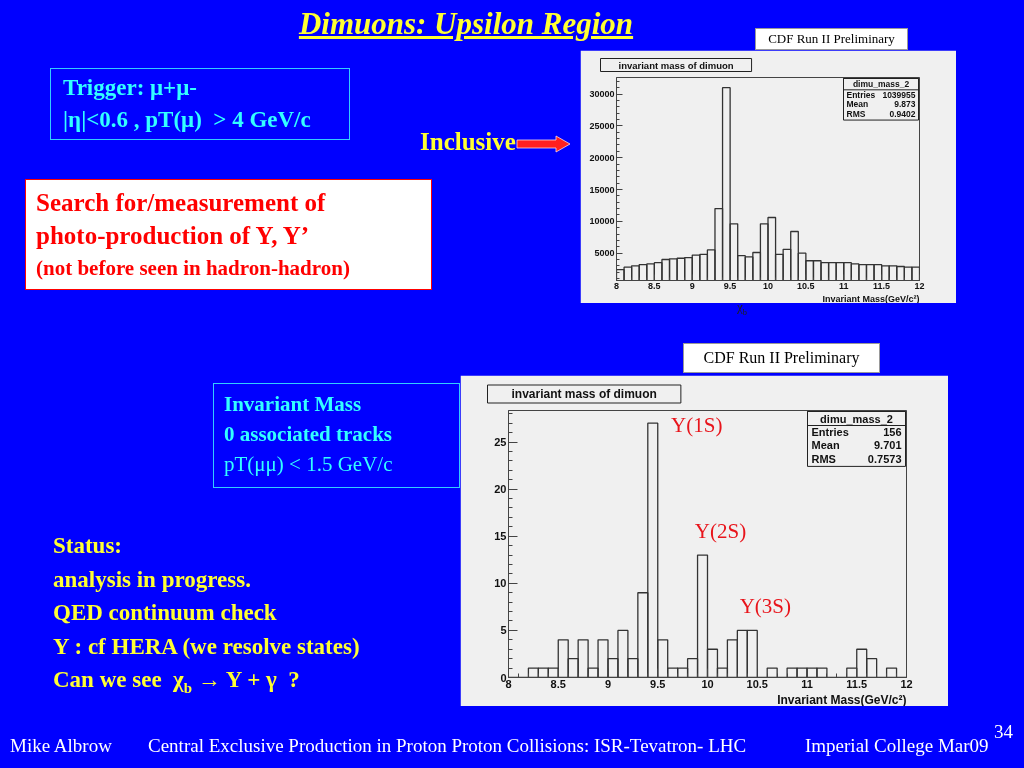 The image size is (1024, 768). What do you see at coordinates (602, 221) in the screenshot?
I see `y-tick-label: 10000` at bounding box center [602, 221].